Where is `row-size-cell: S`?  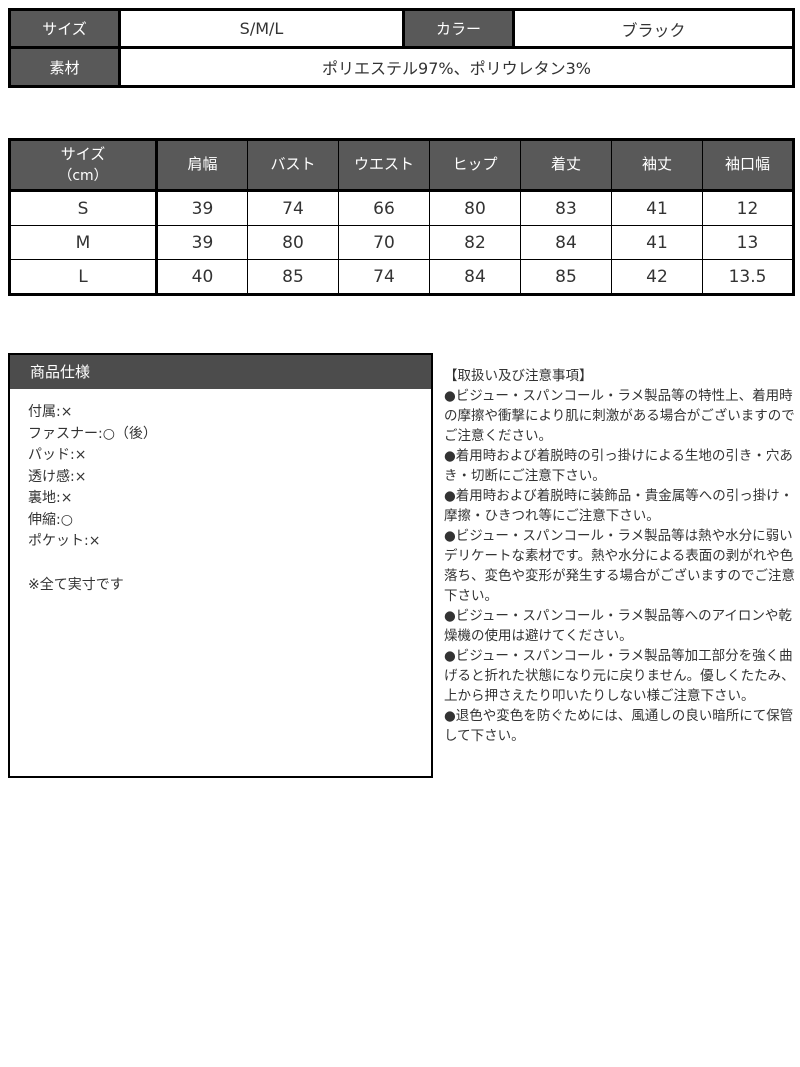 row-size-cell: S is located at coordinates (83, 208).